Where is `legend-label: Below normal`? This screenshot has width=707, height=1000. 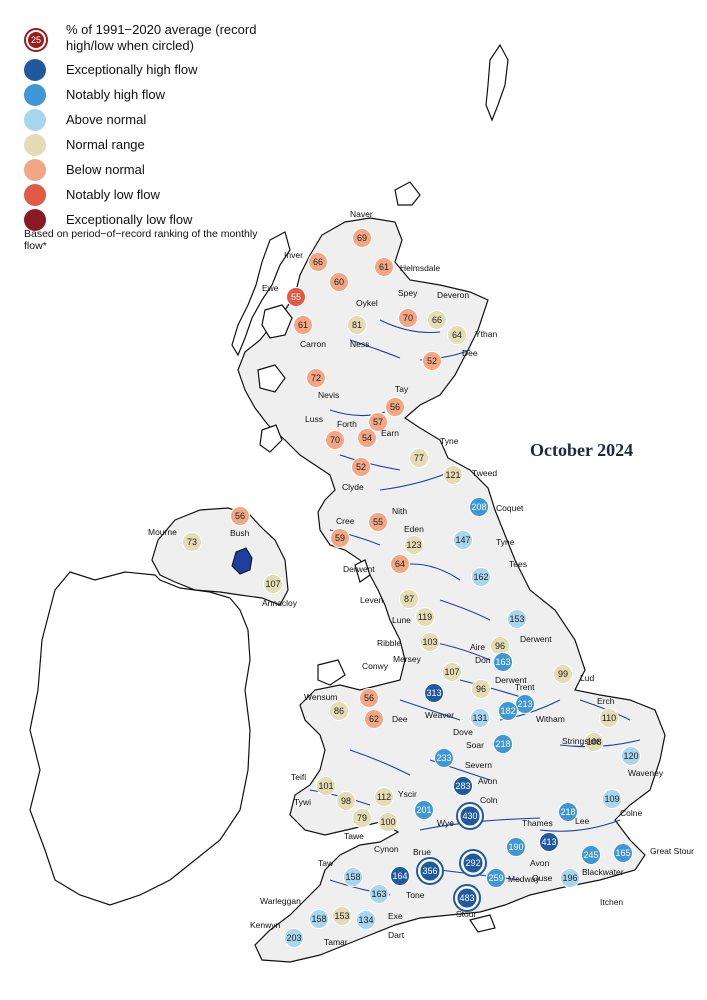 legend-label: Below normal is located at coordinates (105, 169).